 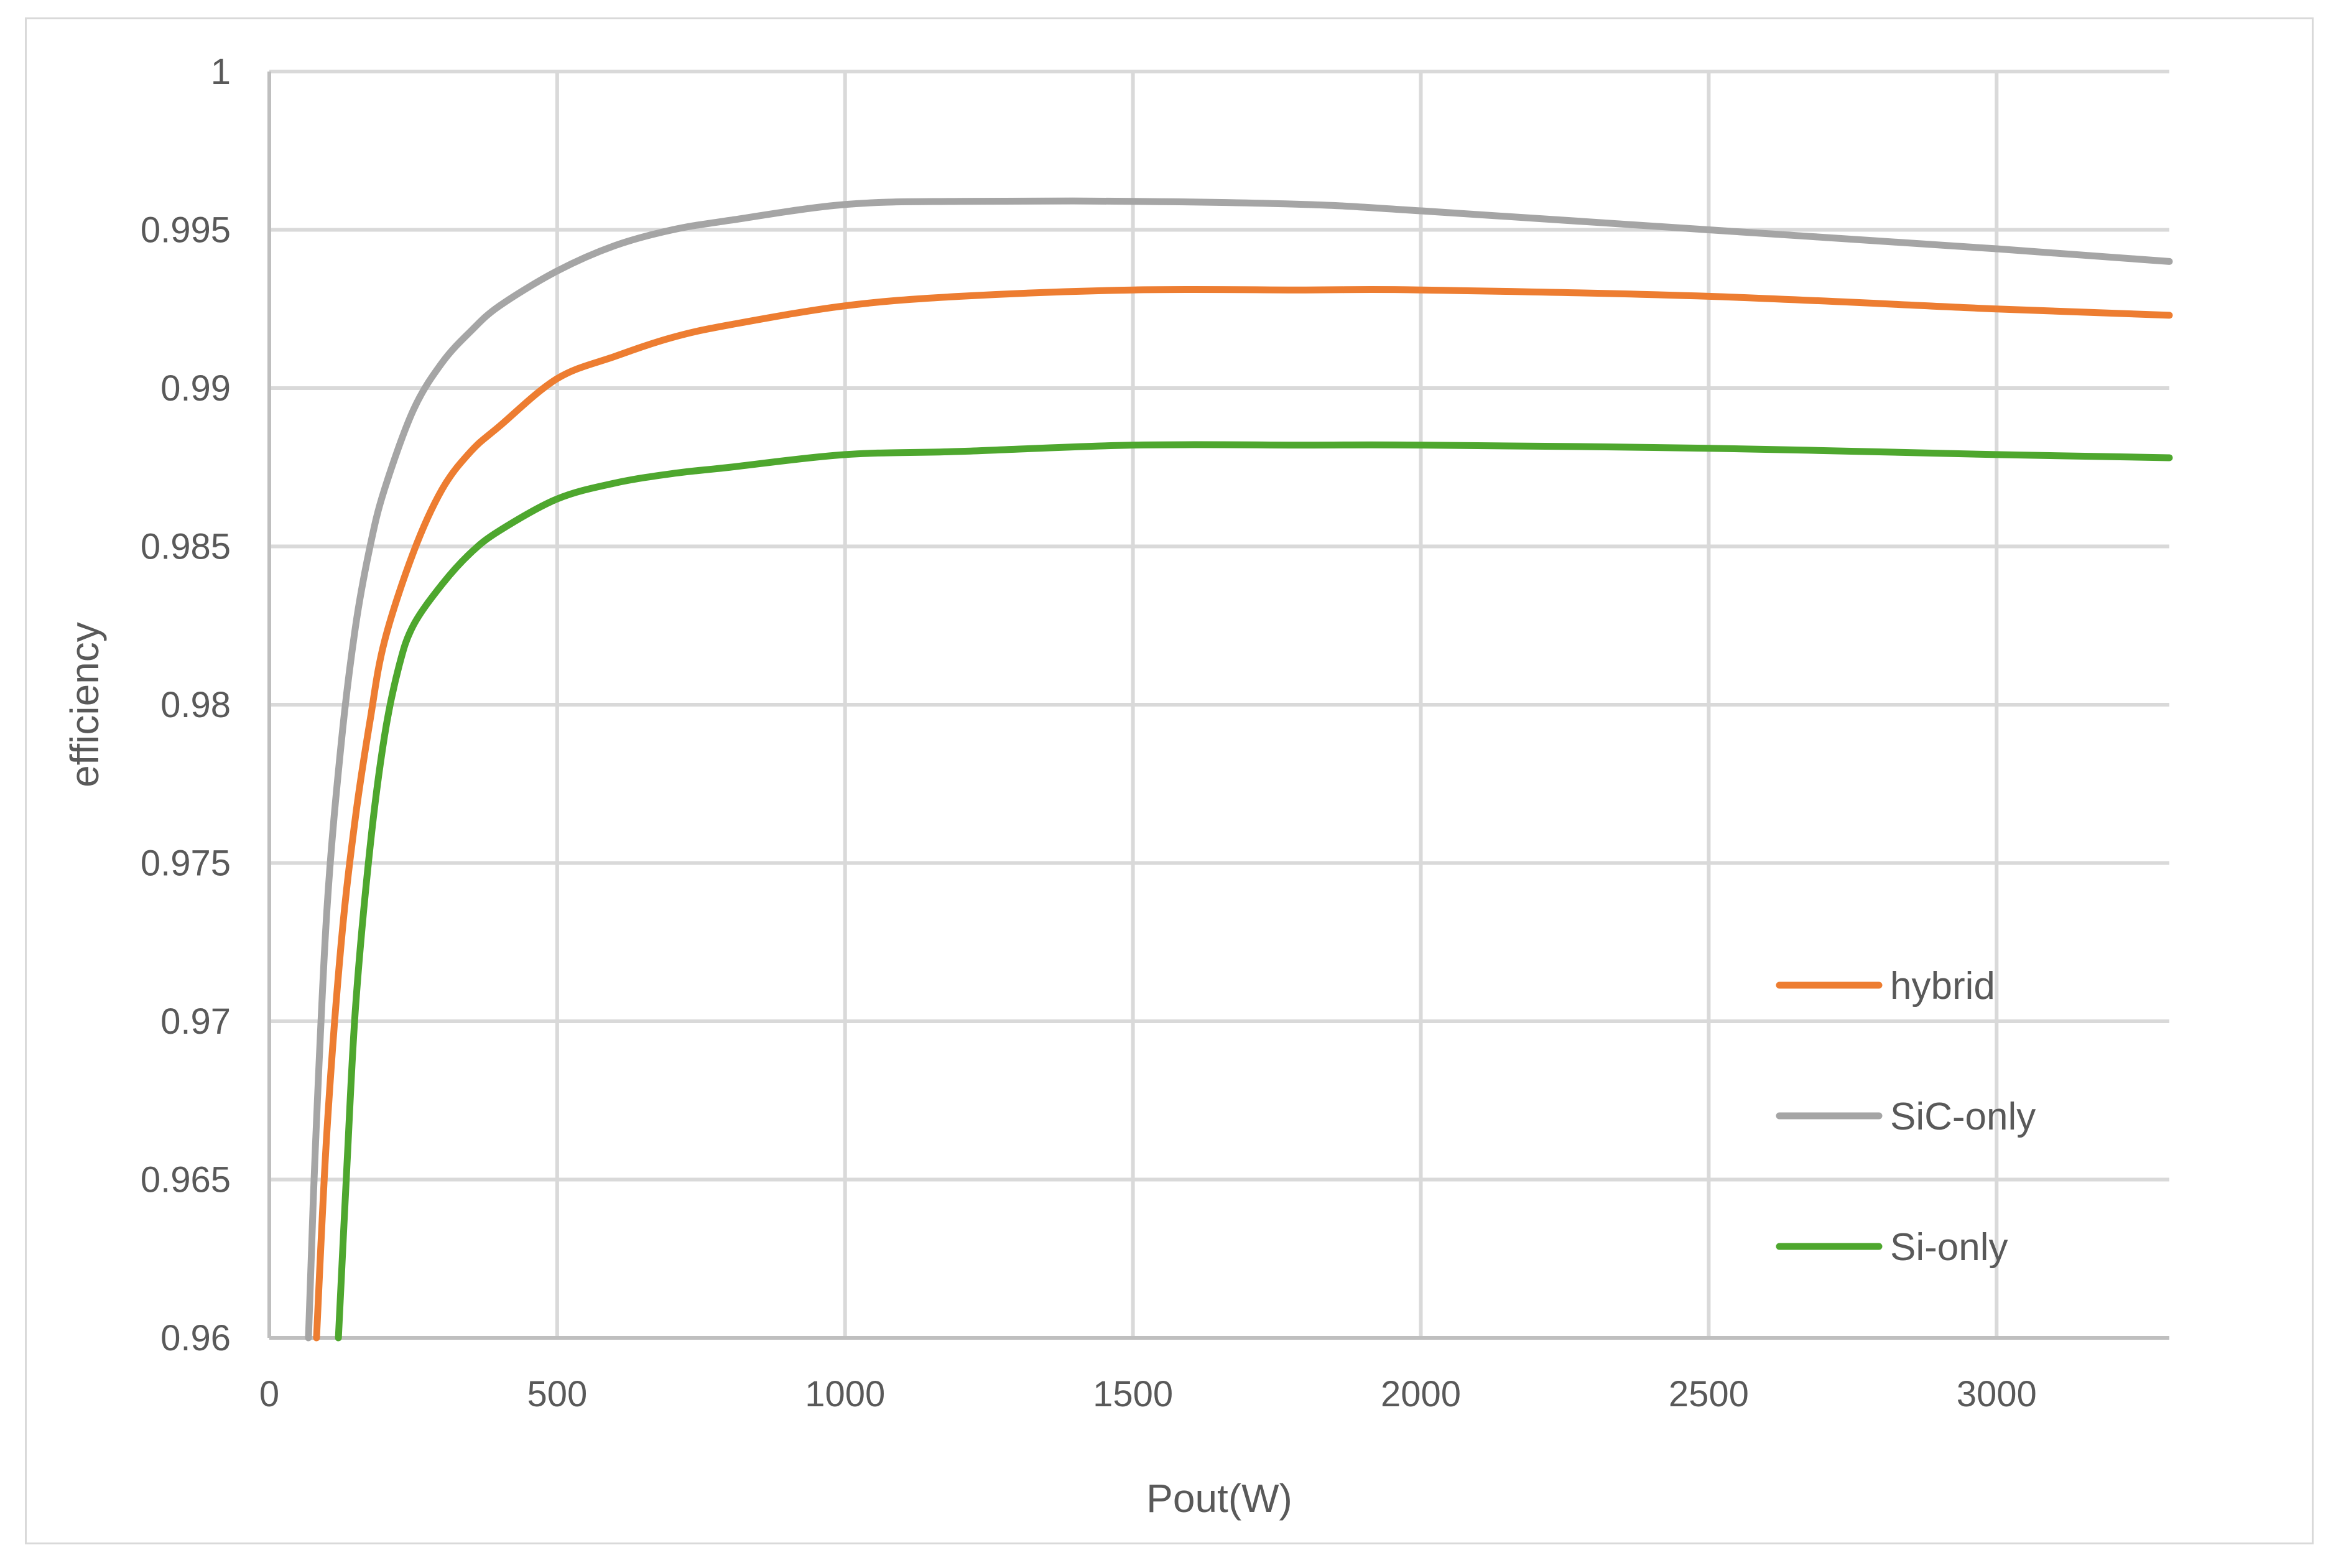 What do you see at coordinates (1949, 1247) in the screenshot?
I see `legend-label: Si-only` at bounding box center [1949, 1247].